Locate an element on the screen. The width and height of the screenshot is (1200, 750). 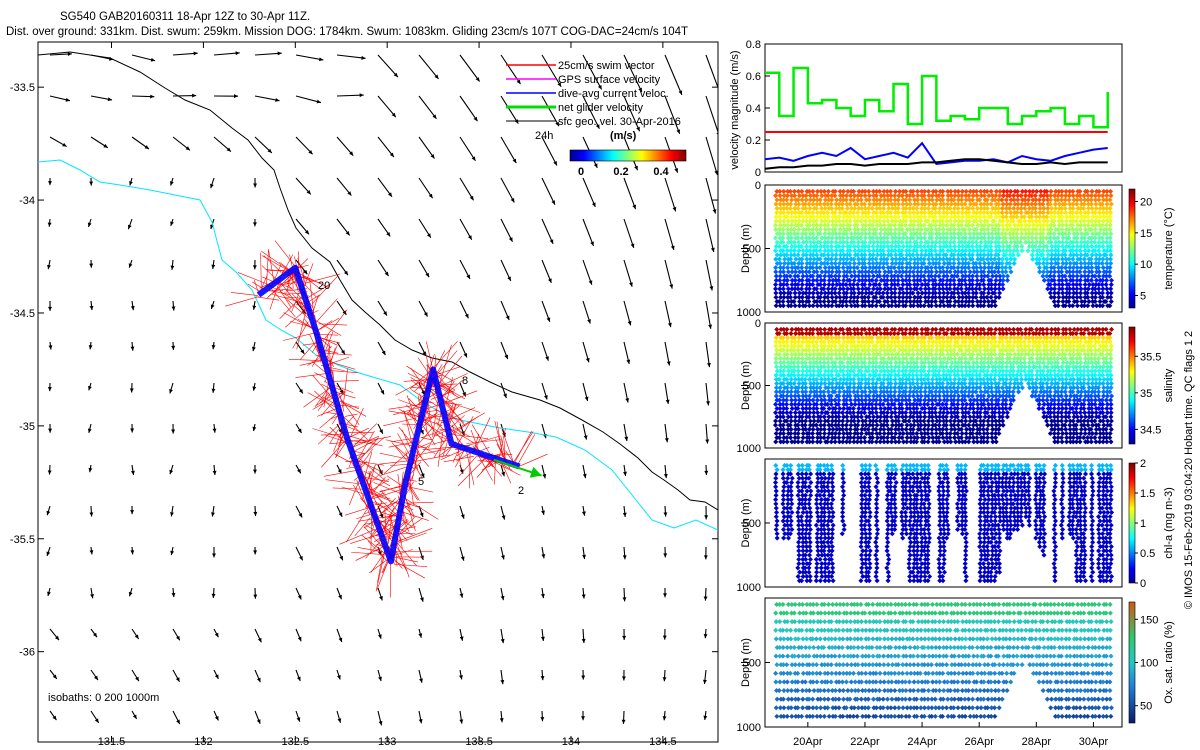
velocity-y-tick-label: 0.2 is located at coordinates (753, 141).